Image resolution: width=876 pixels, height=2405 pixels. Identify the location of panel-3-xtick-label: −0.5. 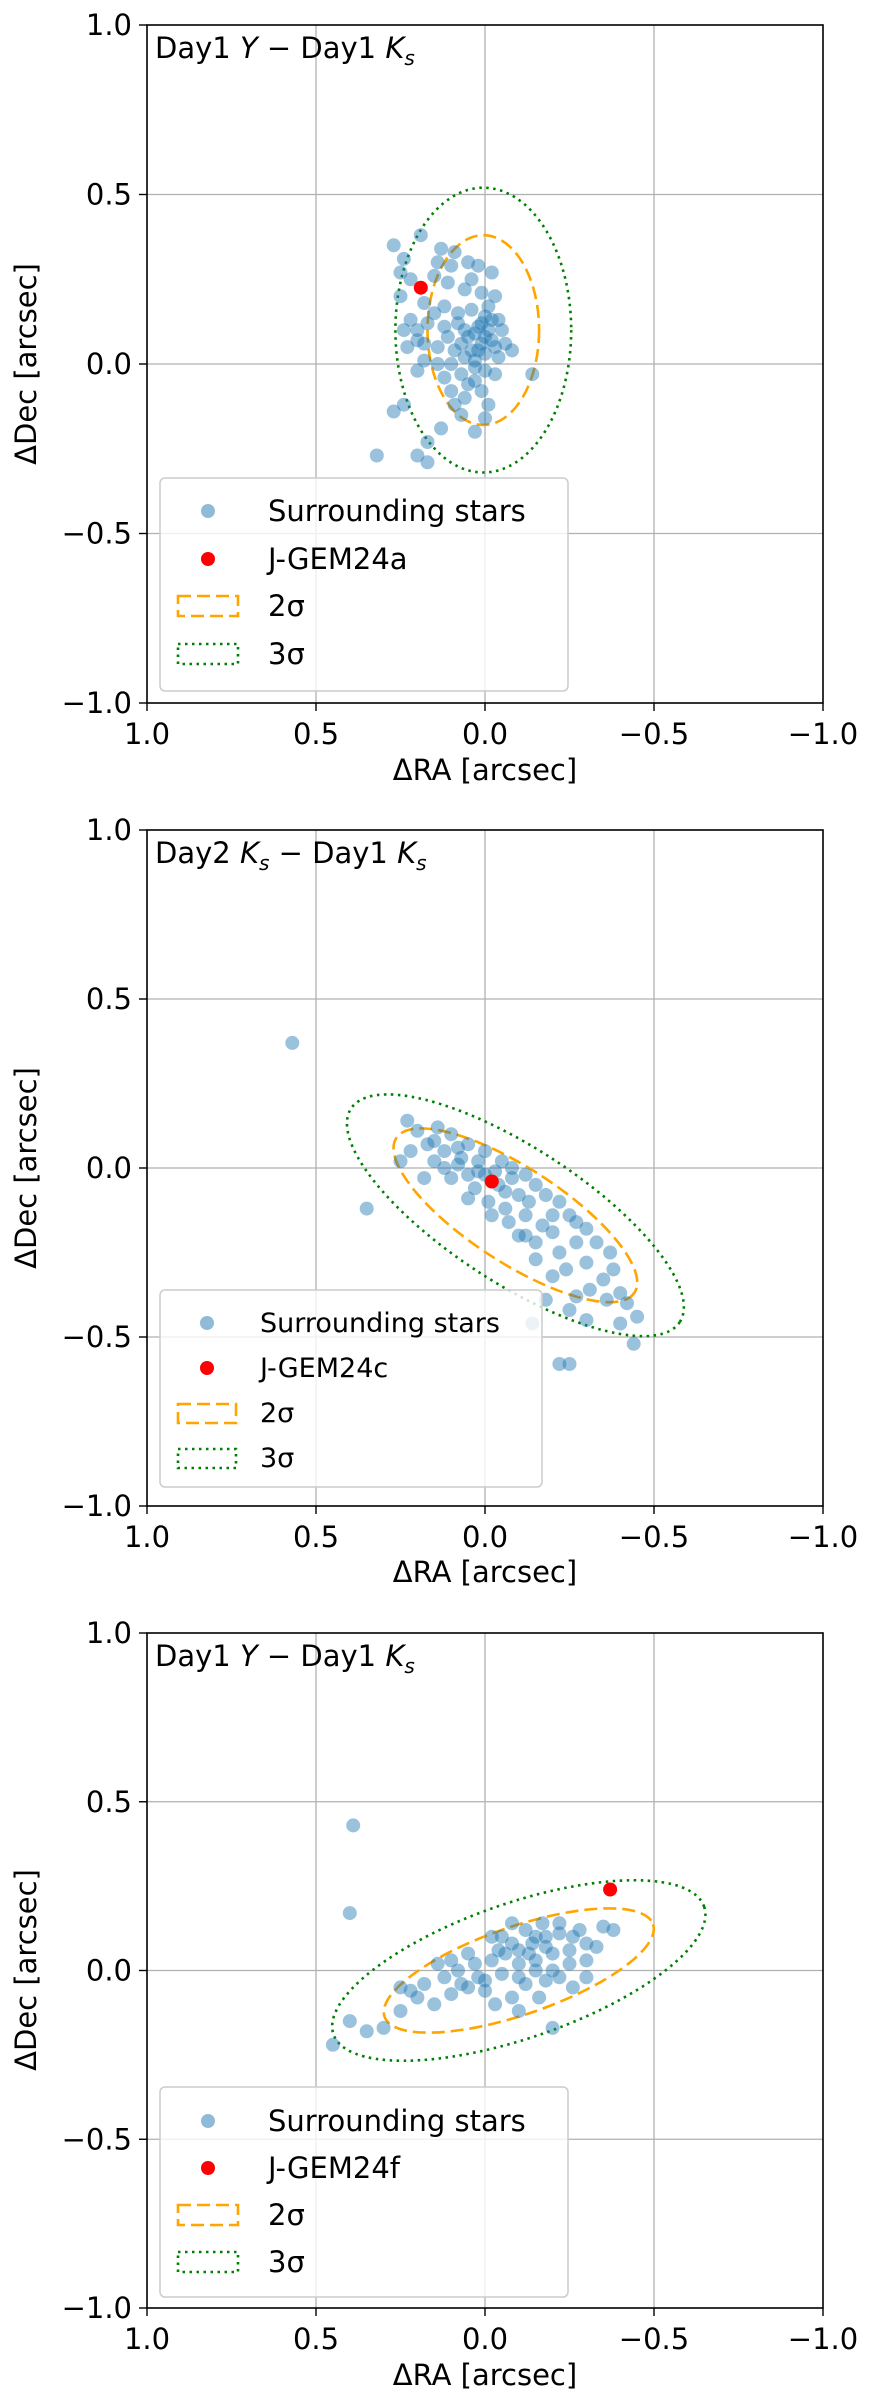
(654, 2339).